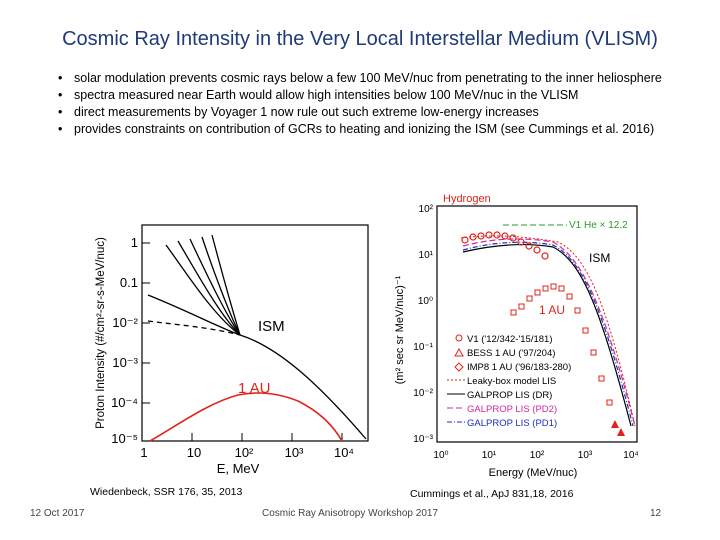 Image resolution: width=720 pixels, height=540 pixels. What do you see at coordinates (423, 347) in the screenshot?
I see `y-tick-label: 10⁻¹` at bounding box center [423, 347].